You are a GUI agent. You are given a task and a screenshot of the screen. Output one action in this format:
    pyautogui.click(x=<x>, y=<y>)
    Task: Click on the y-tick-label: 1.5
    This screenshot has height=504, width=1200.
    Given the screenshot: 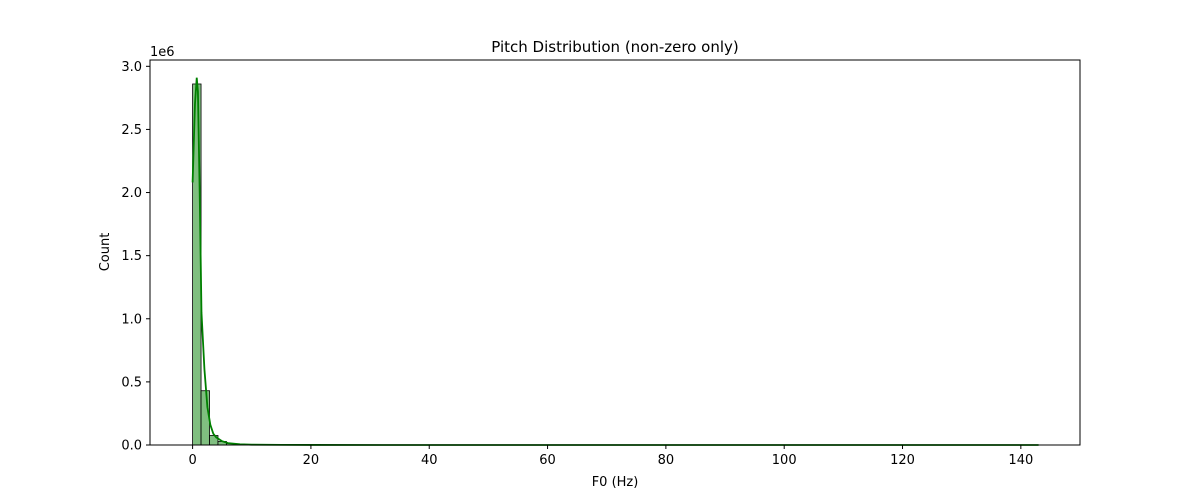 What is the action you would take?
    pyautogui.click(x=131, y=256)
    